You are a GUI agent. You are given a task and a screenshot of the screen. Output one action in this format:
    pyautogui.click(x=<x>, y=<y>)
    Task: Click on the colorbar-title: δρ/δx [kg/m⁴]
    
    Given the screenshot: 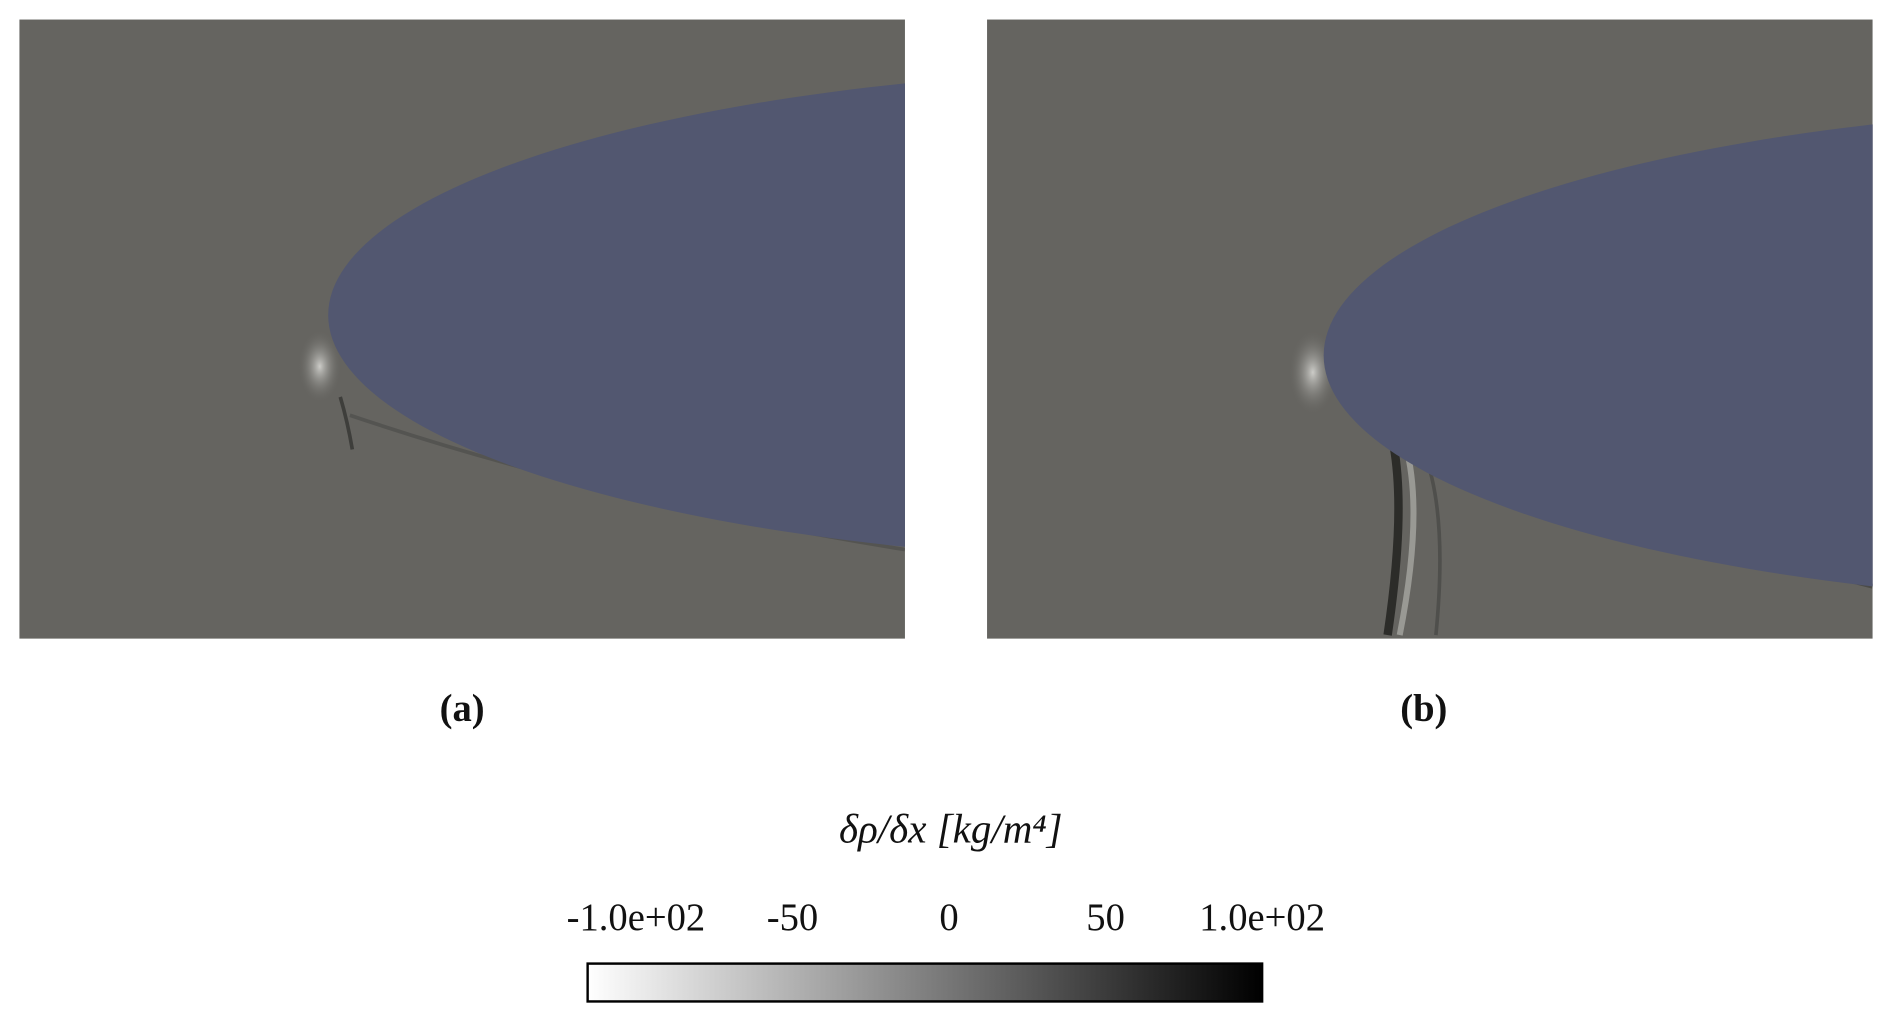 What is the action you would take?
    pyautogui.click(x=951, y=828)
    